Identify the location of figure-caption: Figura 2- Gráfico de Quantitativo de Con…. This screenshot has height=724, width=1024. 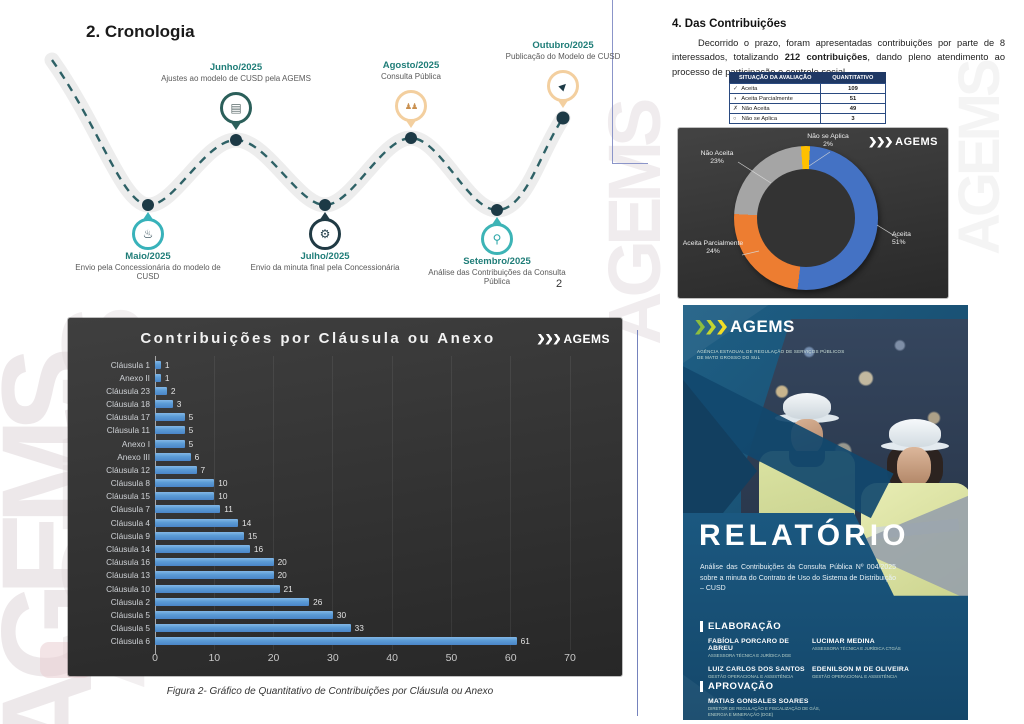
(330, 691).